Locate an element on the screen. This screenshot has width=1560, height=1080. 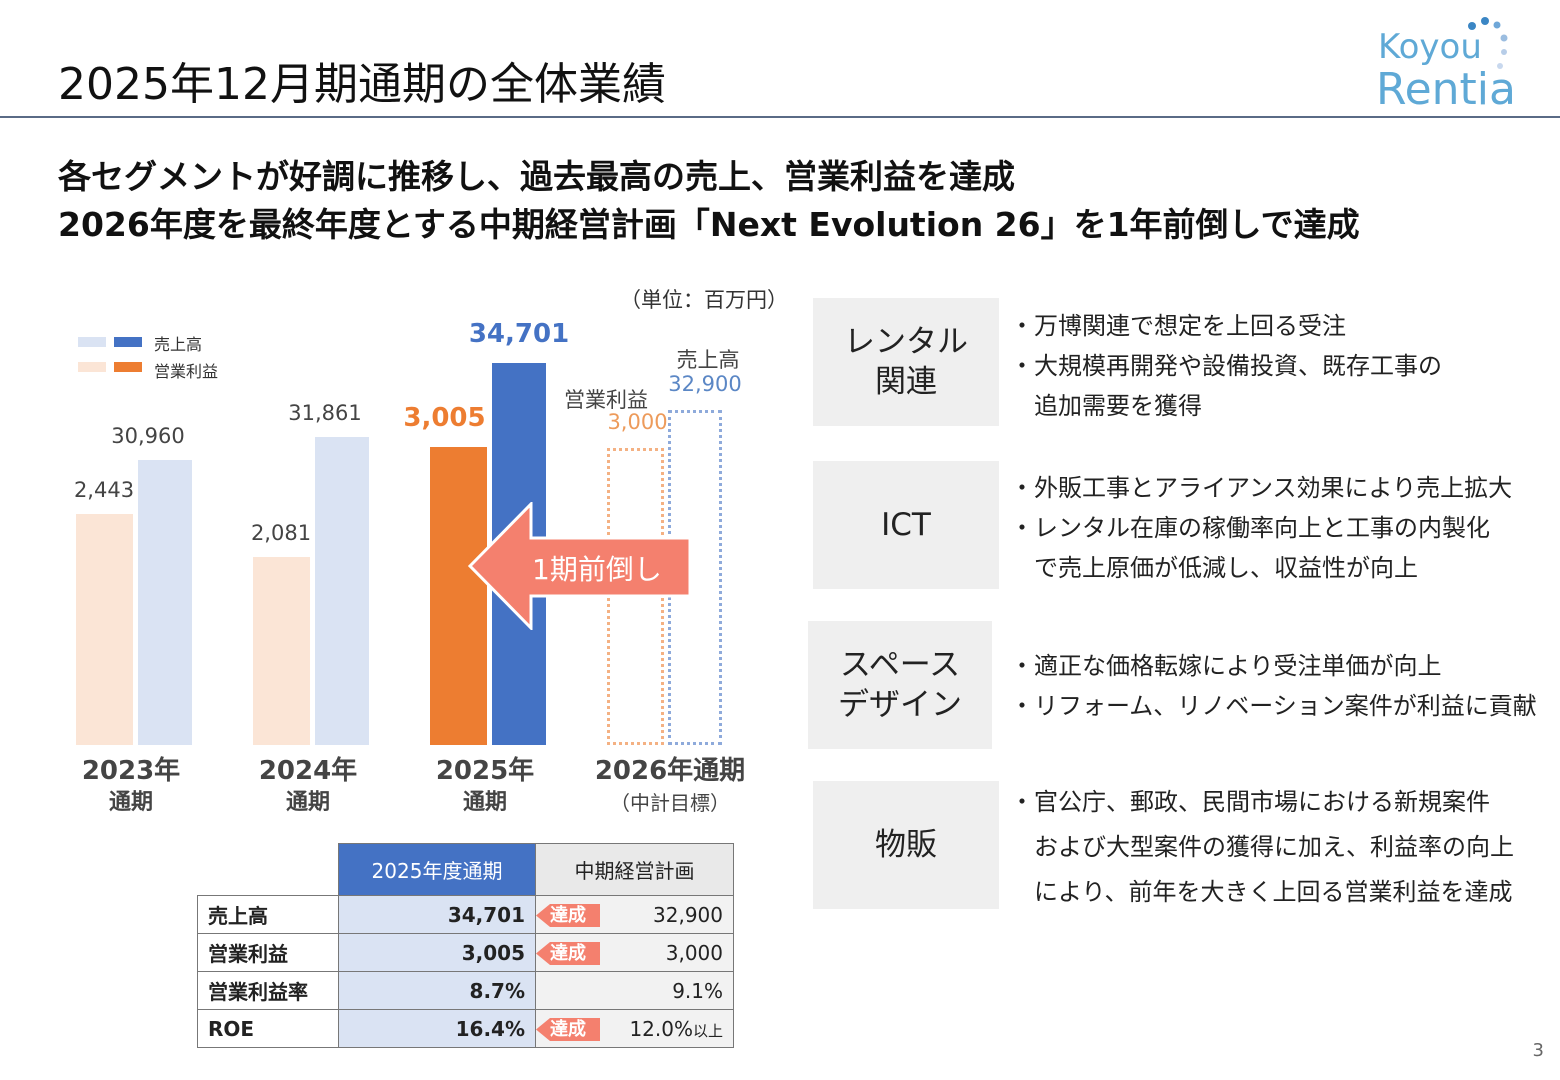
segment-name-box: 物販 is located at coordinates (906, 845).